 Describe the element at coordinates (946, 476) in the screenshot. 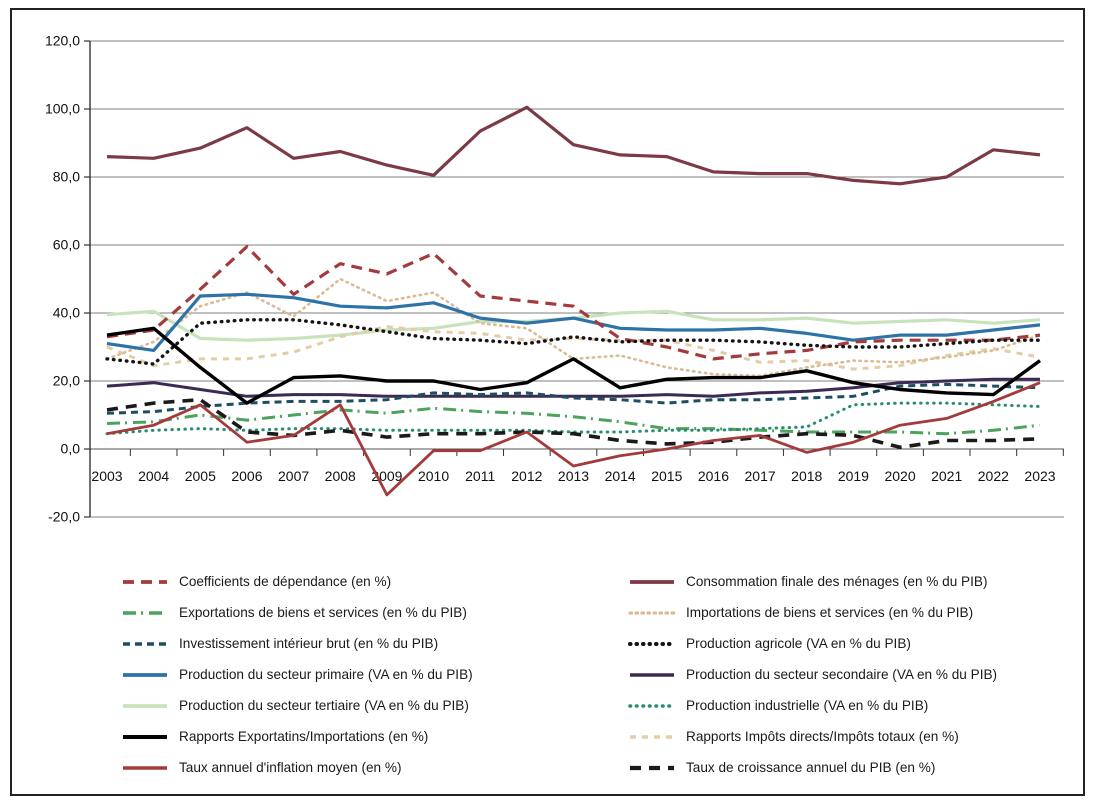

I see `x-tick-label-2021: 2021` at that location.